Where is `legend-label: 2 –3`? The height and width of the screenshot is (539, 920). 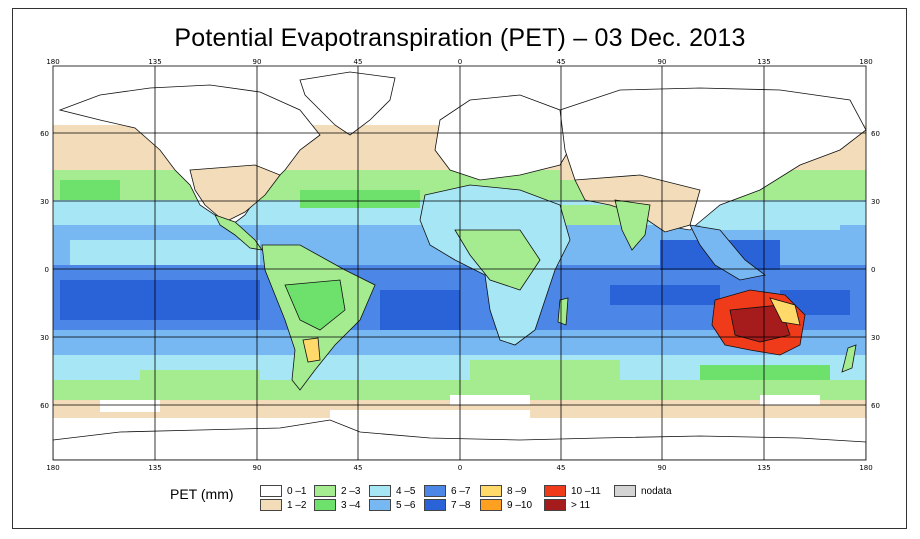 legend-label: 2 –3 is located at coordinates (351, 491).